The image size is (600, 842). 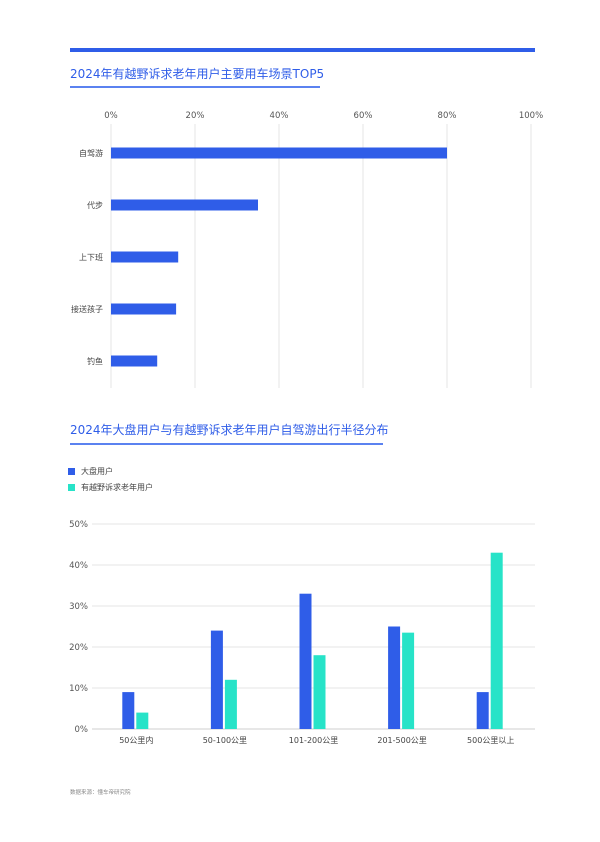 I want to click on chart2-category-label: 50-100公里, so click(x=225, y=740).